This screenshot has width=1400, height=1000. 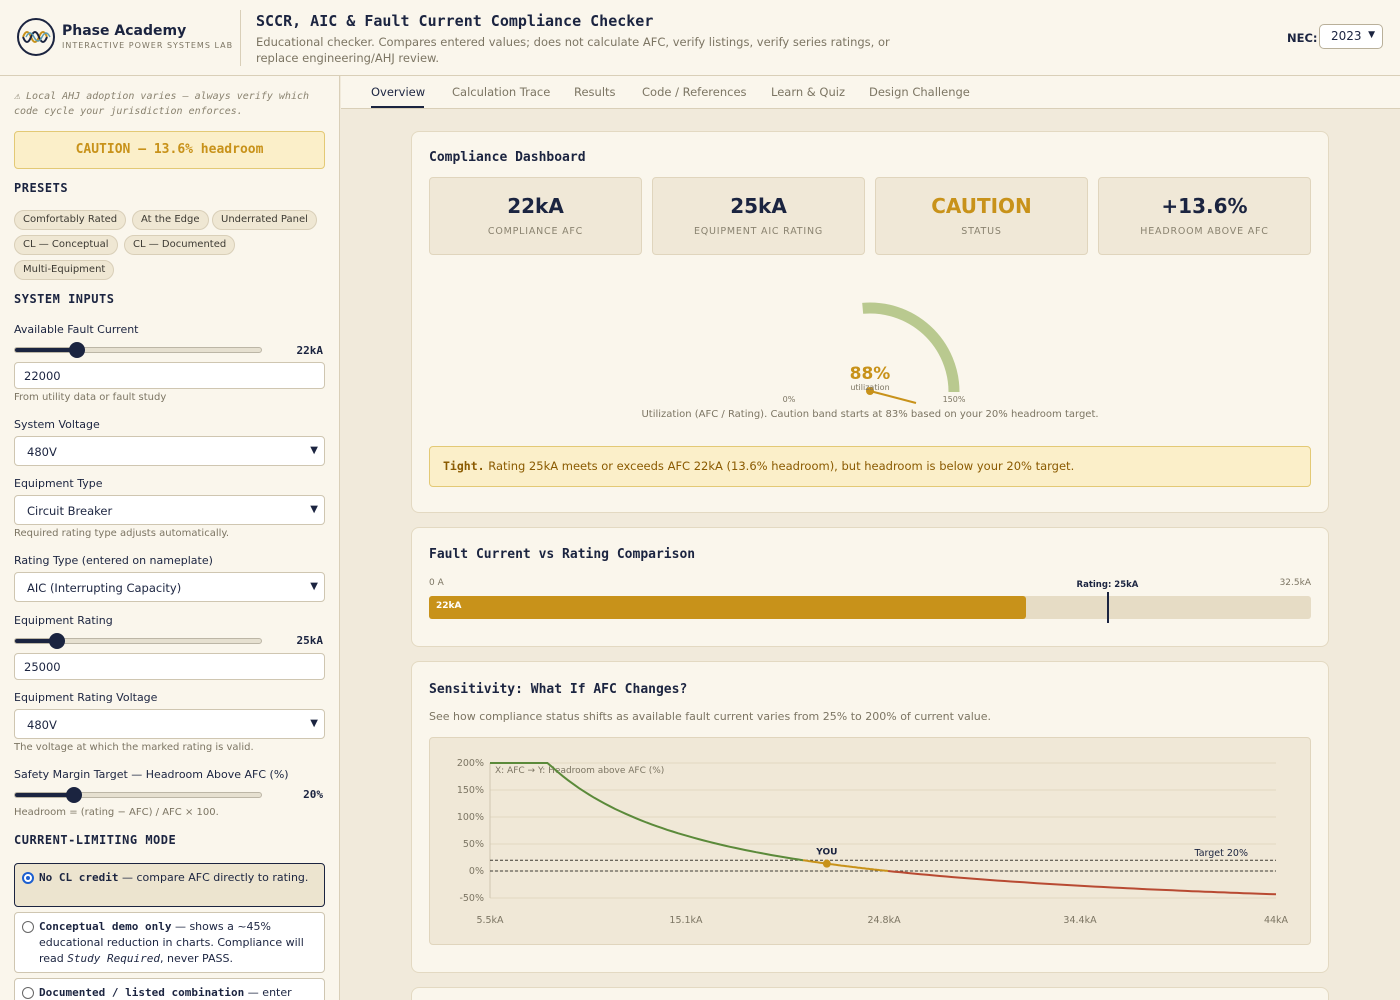 I want to click on afc-slider-fill, so click(x=46, y=350).